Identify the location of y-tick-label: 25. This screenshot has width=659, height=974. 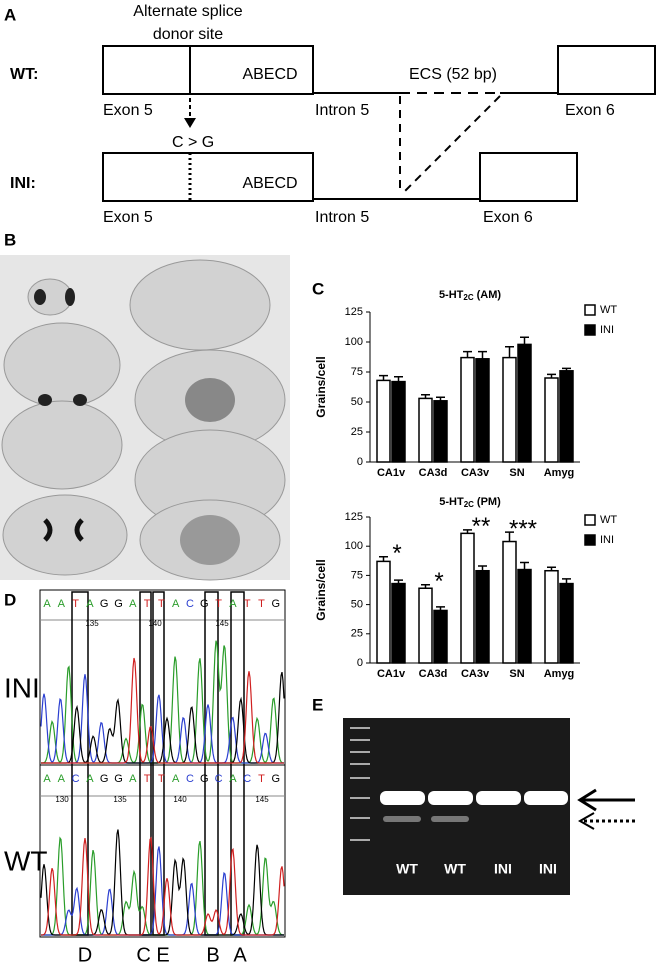
(357, 432).